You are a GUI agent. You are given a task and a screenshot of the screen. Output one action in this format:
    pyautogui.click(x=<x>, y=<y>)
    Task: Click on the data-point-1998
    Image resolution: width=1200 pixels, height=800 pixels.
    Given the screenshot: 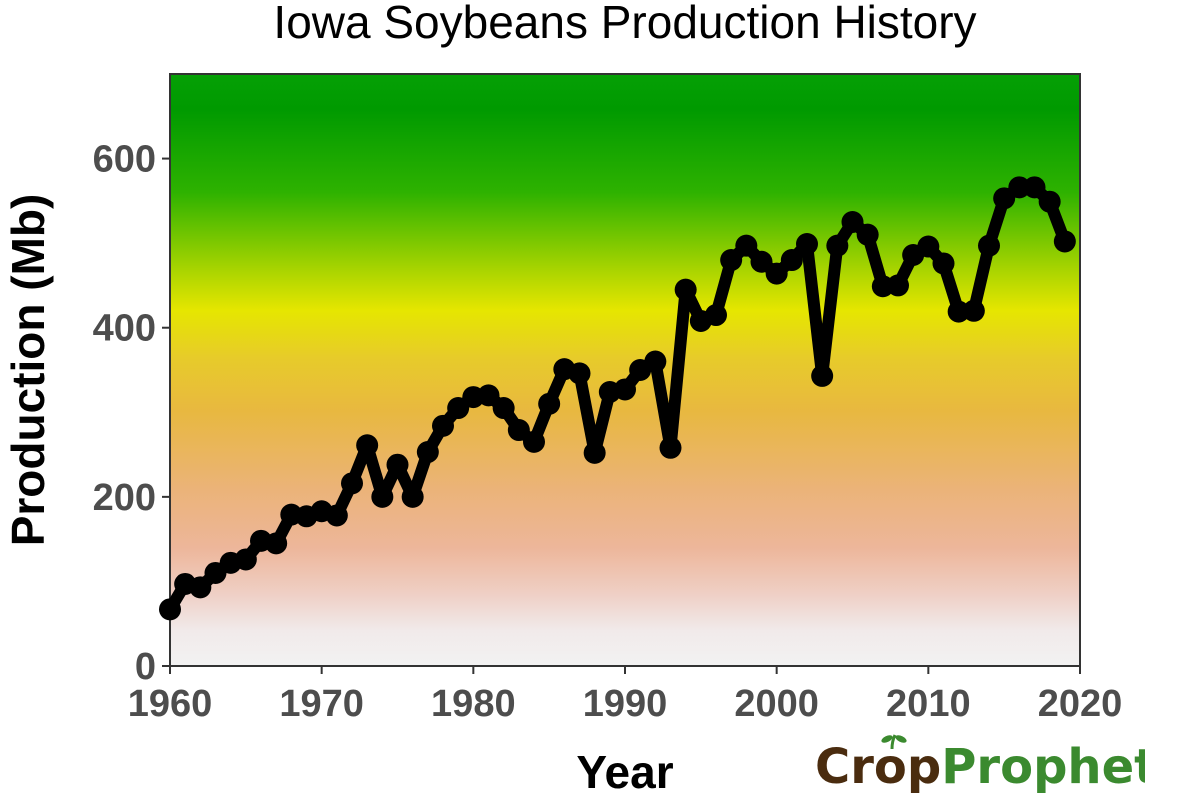 What is the action you would take?
    pyautogui.click(x=746, y=245)
    